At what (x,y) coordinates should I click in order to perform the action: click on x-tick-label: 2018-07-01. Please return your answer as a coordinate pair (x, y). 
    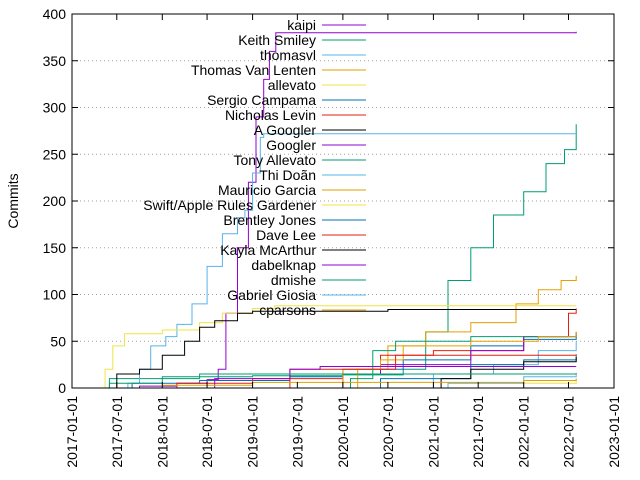
    Looking at the image, I should click on (207, 432).